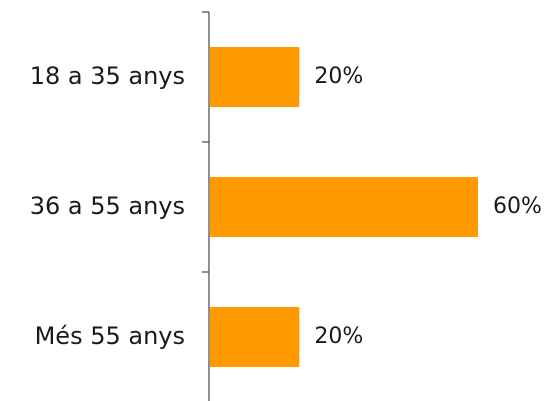 The width and height of the screenshot is (548, 401). I want to click on category-label: 36 a 55 anys, so click(107, 206).